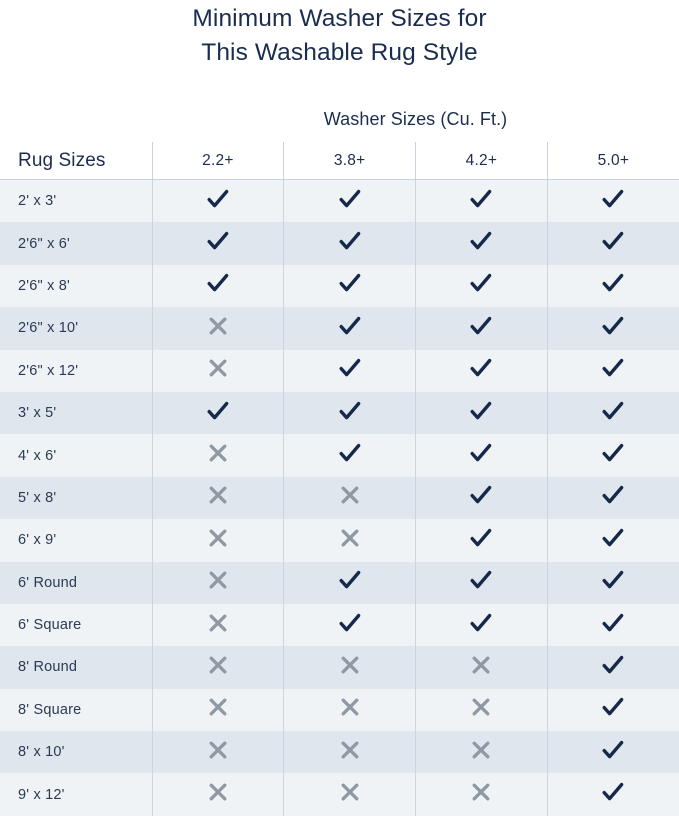 The height and width of the screenshot is (826, 679). What do you see at coordinates (76, 201) in the screenshot?
I see `rug-size-label: 2' x 3'` at bounding box center [76, 201].